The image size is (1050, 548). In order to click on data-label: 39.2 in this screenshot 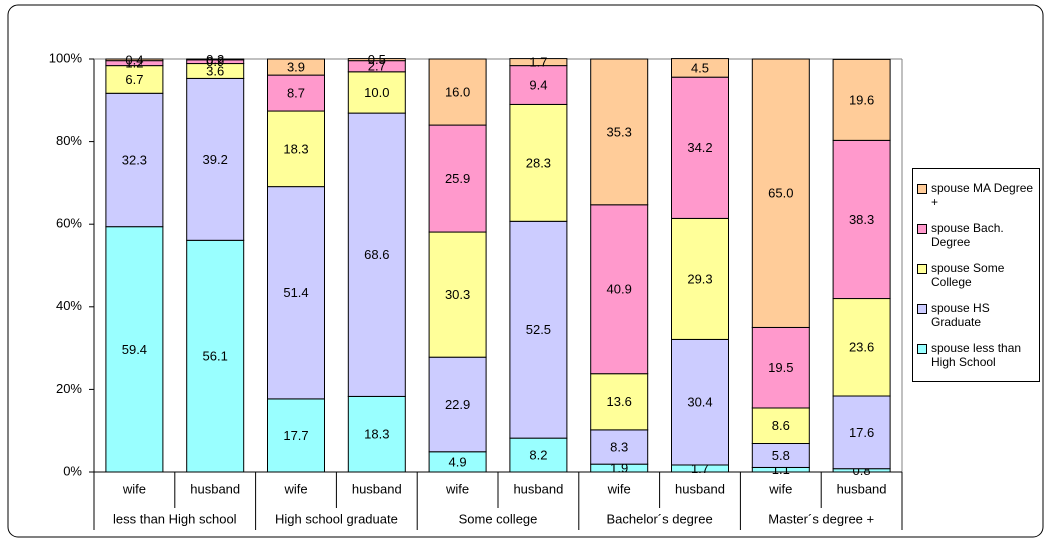, I will do `click(215, 159)`.